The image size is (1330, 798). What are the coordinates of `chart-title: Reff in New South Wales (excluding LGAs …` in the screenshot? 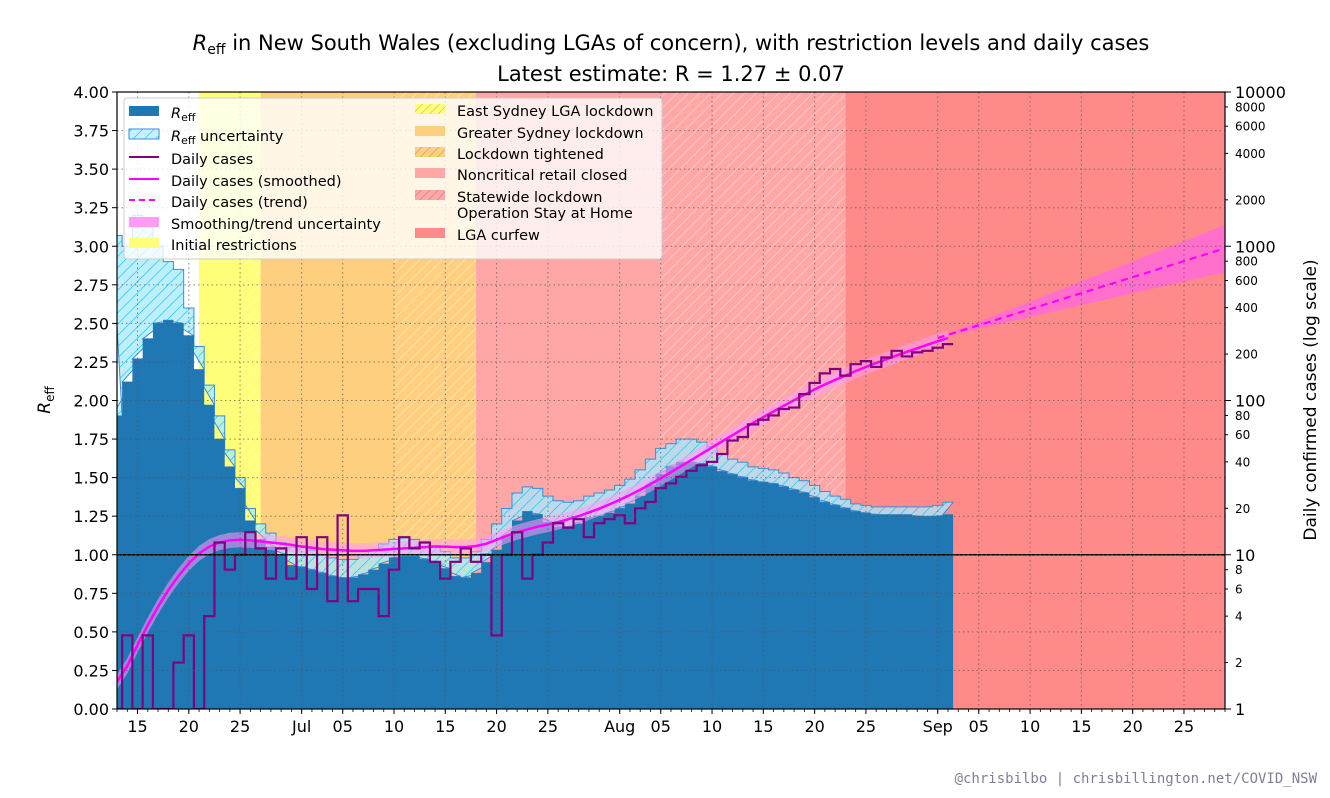 It's located at (671, 44).